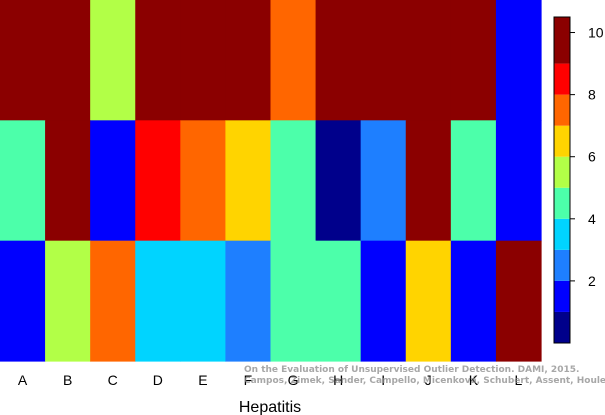  Describe the element at coordinates (428, 301) in the screenshot. I see `heatmap-cell-J-row3` at that location.